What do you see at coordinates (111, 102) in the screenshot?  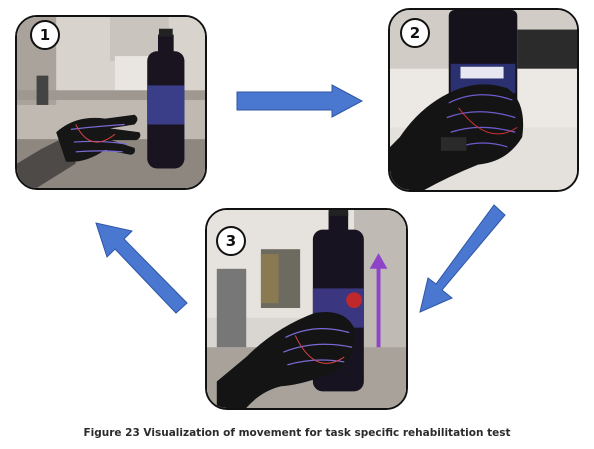 I see `step-1-photo` at bounding box center [111, 102].